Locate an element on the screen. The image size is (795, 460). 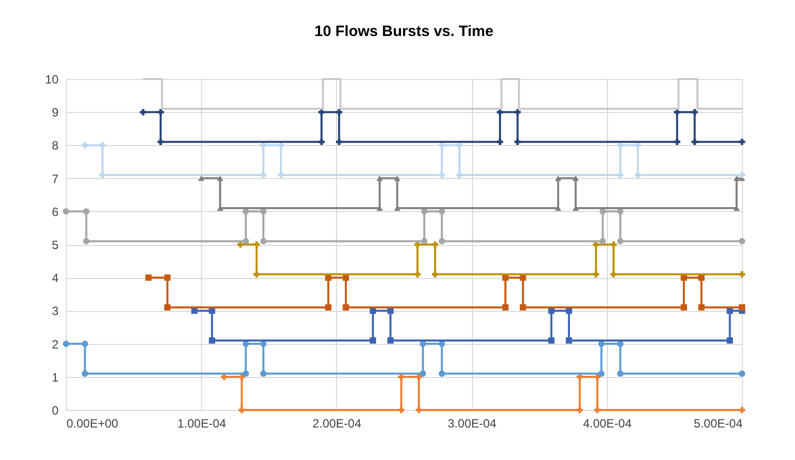
x-tick-label: 1.00E-04 is located at coordinates (201, 423).